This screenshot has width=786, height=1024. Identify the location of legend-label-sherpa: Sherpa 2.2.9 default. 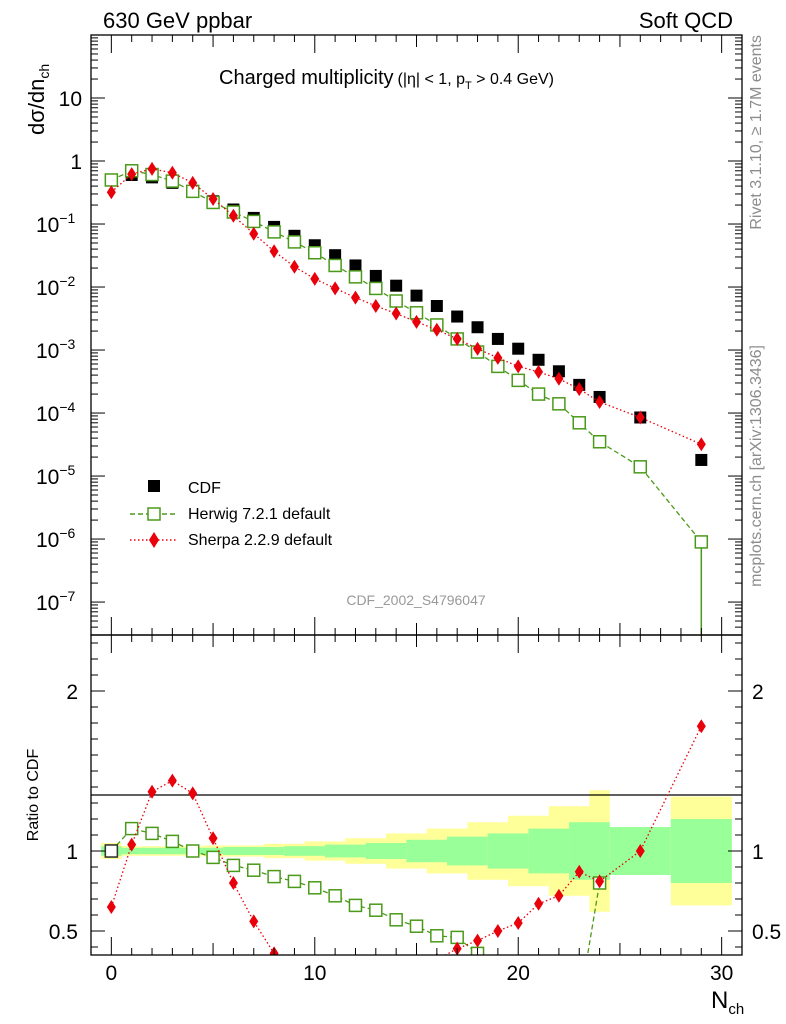
(260, 540).